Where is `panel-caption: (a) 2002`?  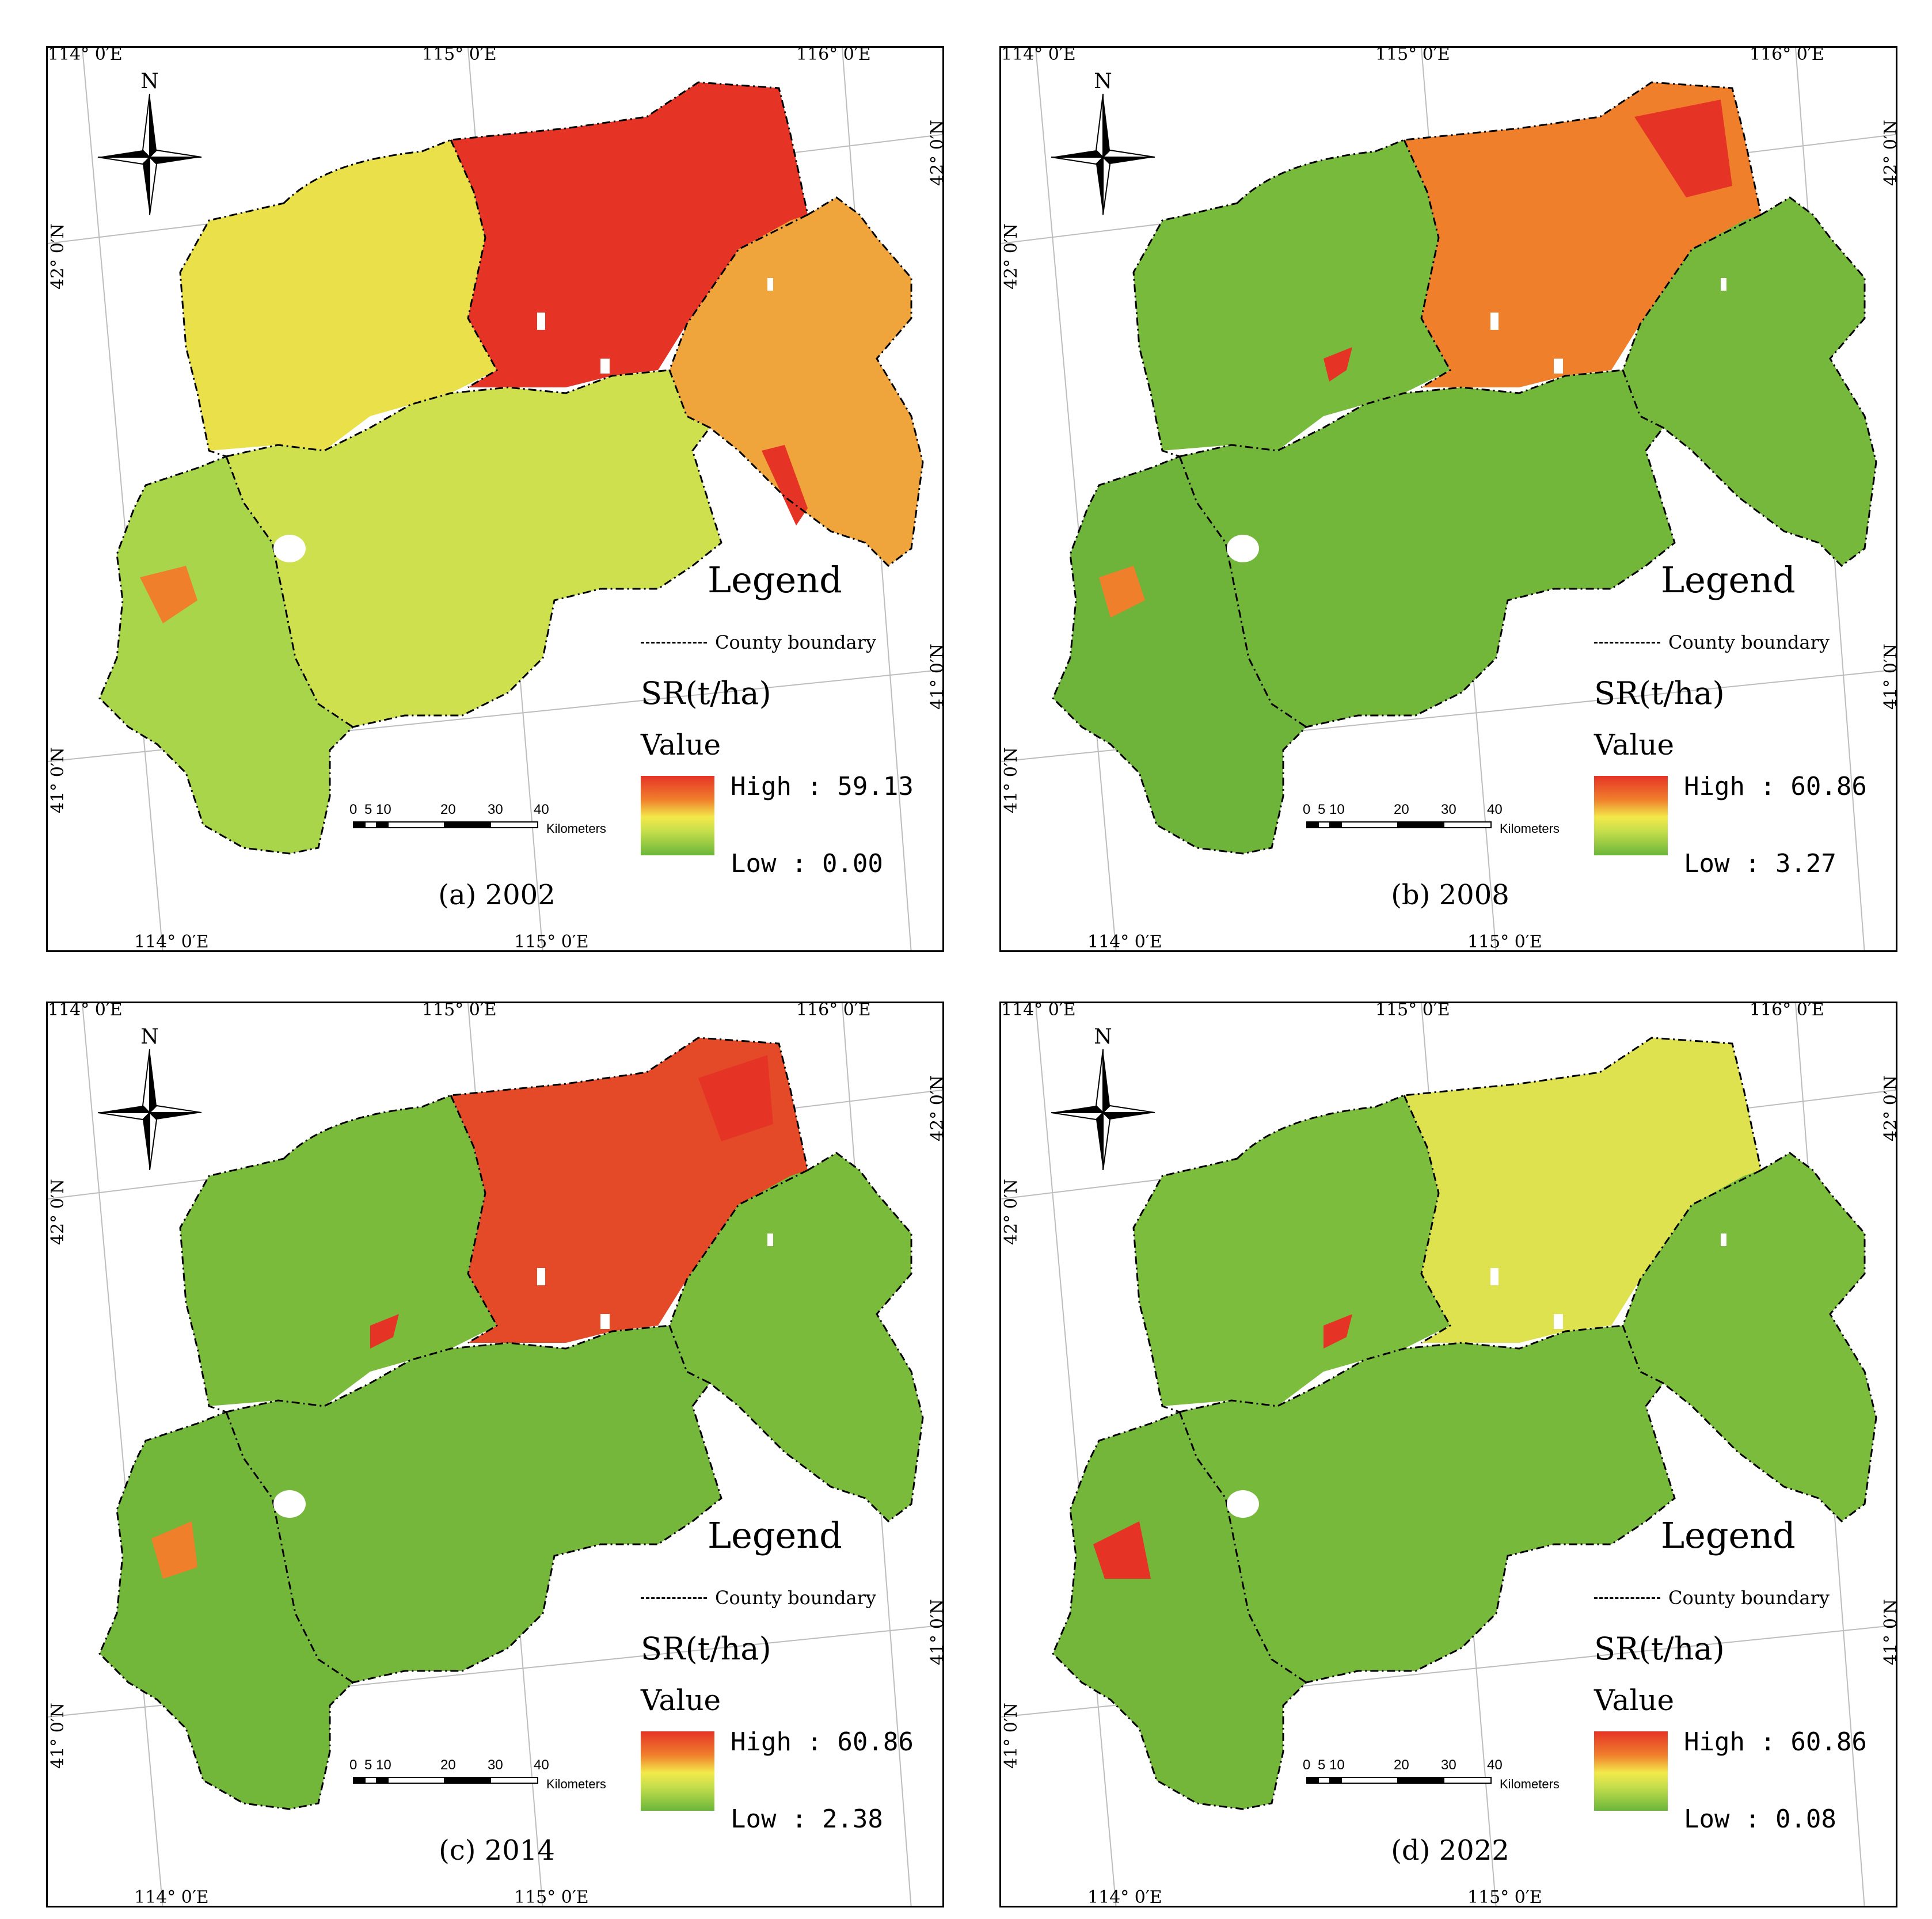
panel-caption: (a) 2002 is located at coordinates (497, 895).